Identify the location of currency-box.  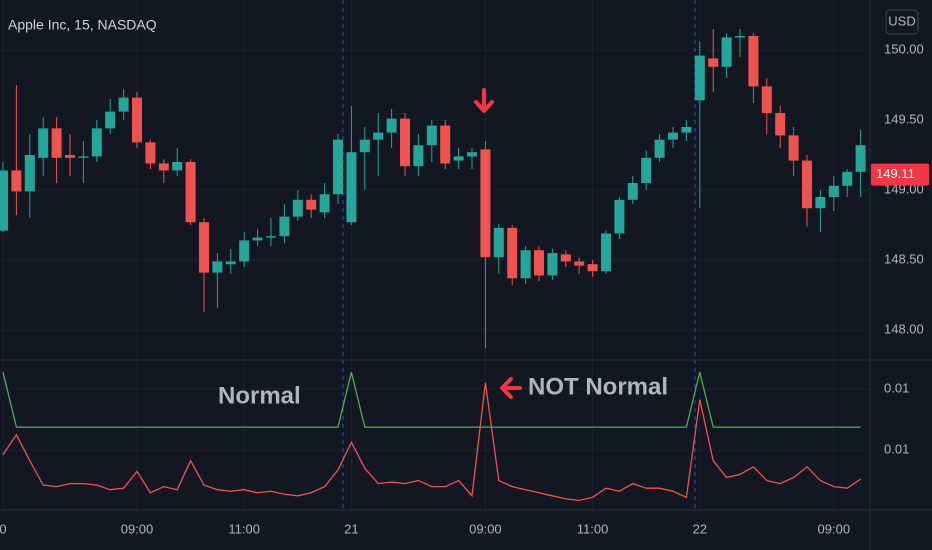
(902, 22).